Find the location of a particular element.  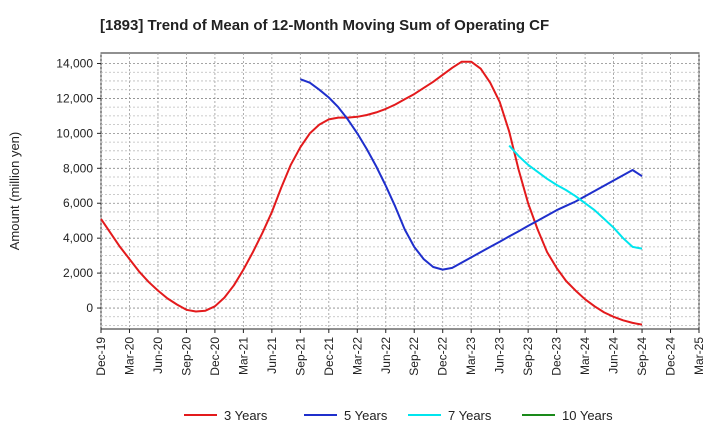

legend-label: 10 Years is located at coordinates (587, 415).